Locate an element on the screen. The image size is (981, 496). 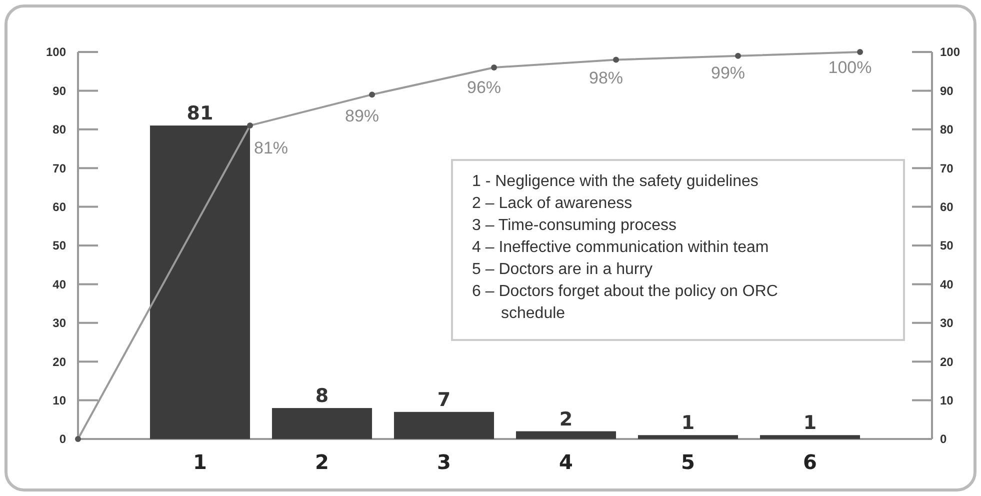
y2-tick-label: 60 is located at coordinates (947, 207).